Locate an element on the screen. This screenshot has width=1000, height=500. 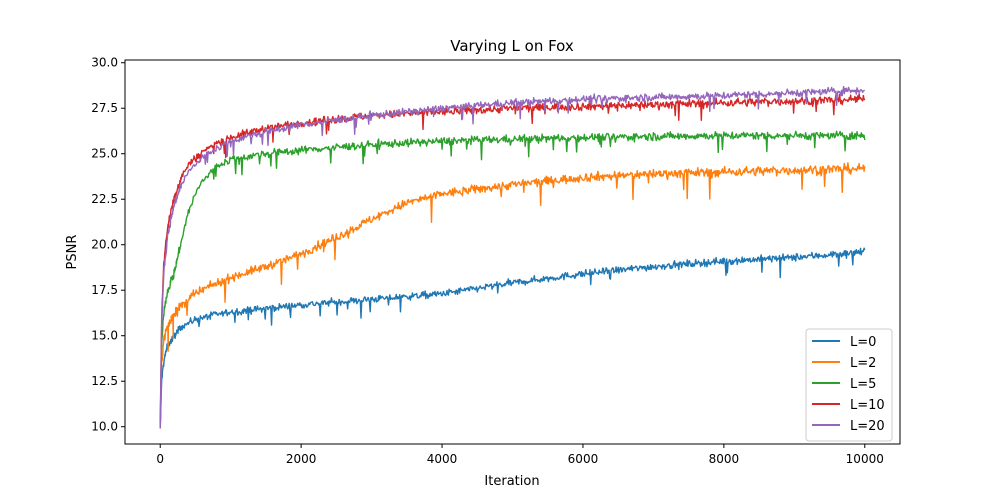
x-axis-label: Iteration is located at coordinates (511, 481).